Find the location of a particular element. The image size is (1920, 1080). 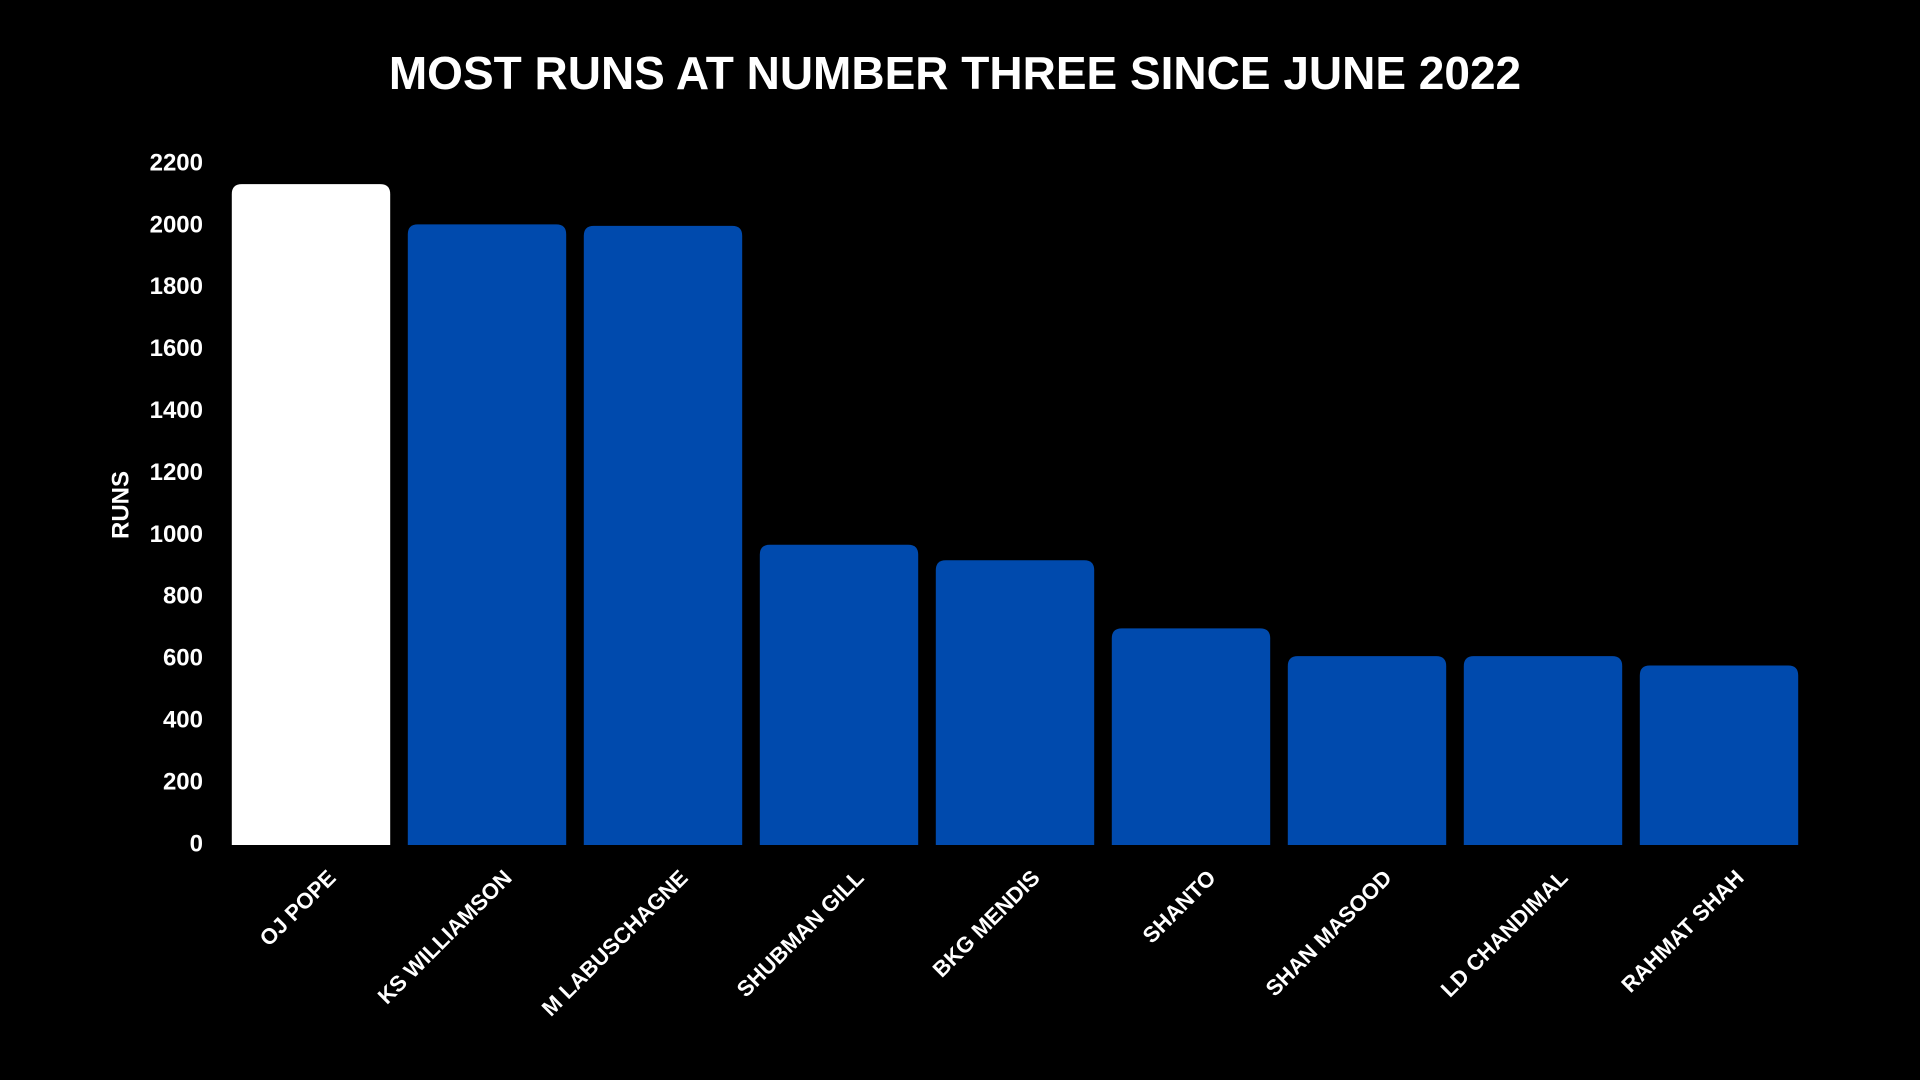

y-axis-label: RUNS is located at coordinates (120, 505).